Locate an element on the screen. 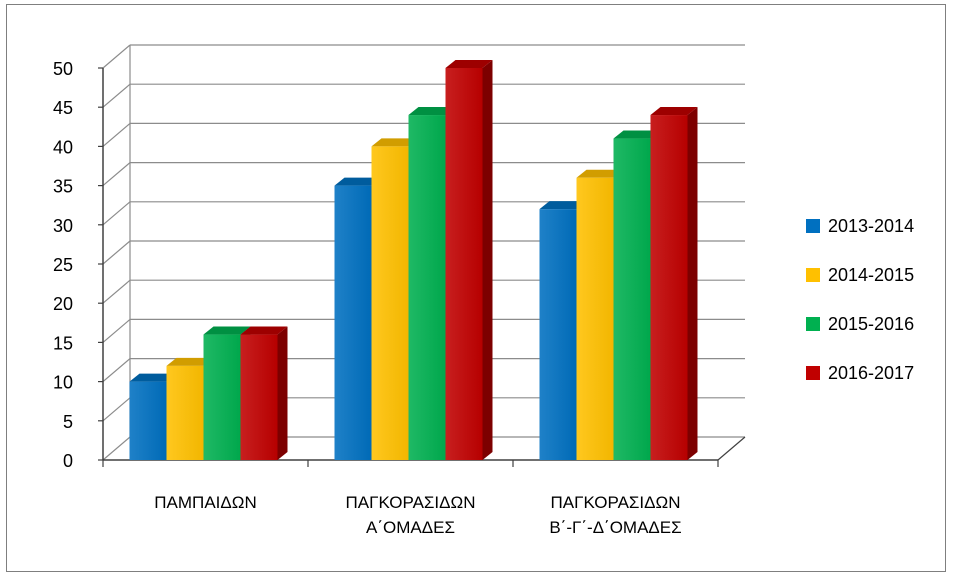 This screenshot has width=955, height=580. x-category-label: Β΄-Γ΄-Δ΄ΟΜΑΔΕΣ is located at coordinates (615, 527).